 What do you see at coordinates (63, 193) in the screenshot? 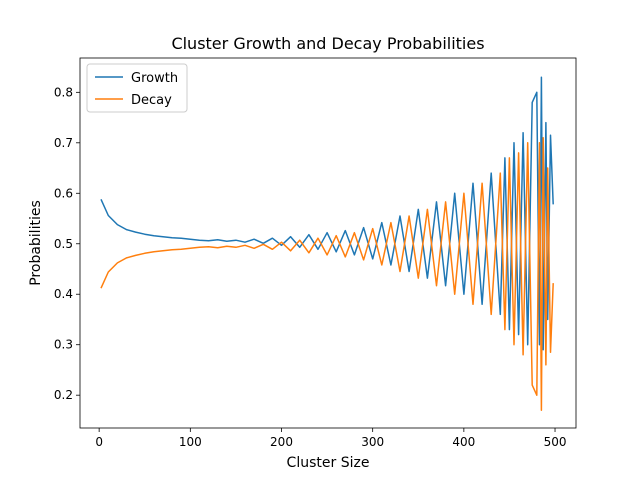
I see `y-tick-label-4: 0.6` at bounding box center [63, 193].